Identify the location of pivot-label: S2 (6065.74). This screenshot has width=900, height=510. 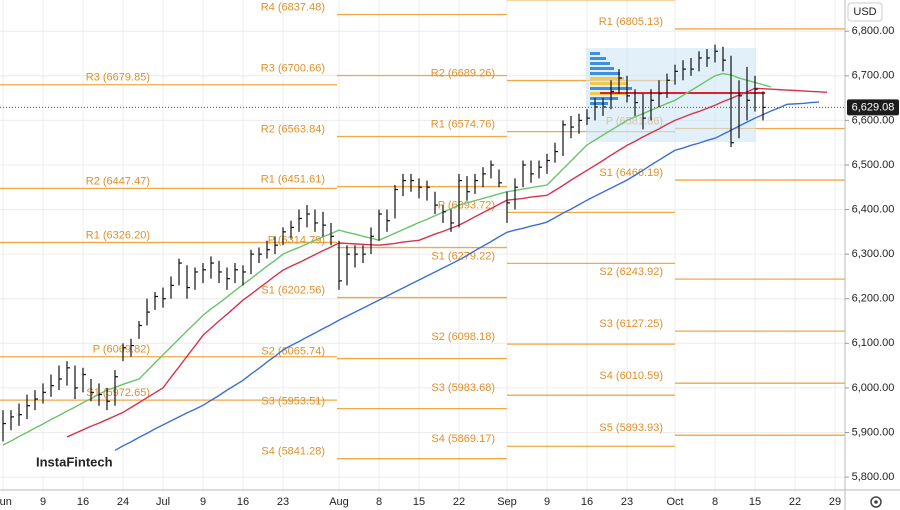
(293, 351).